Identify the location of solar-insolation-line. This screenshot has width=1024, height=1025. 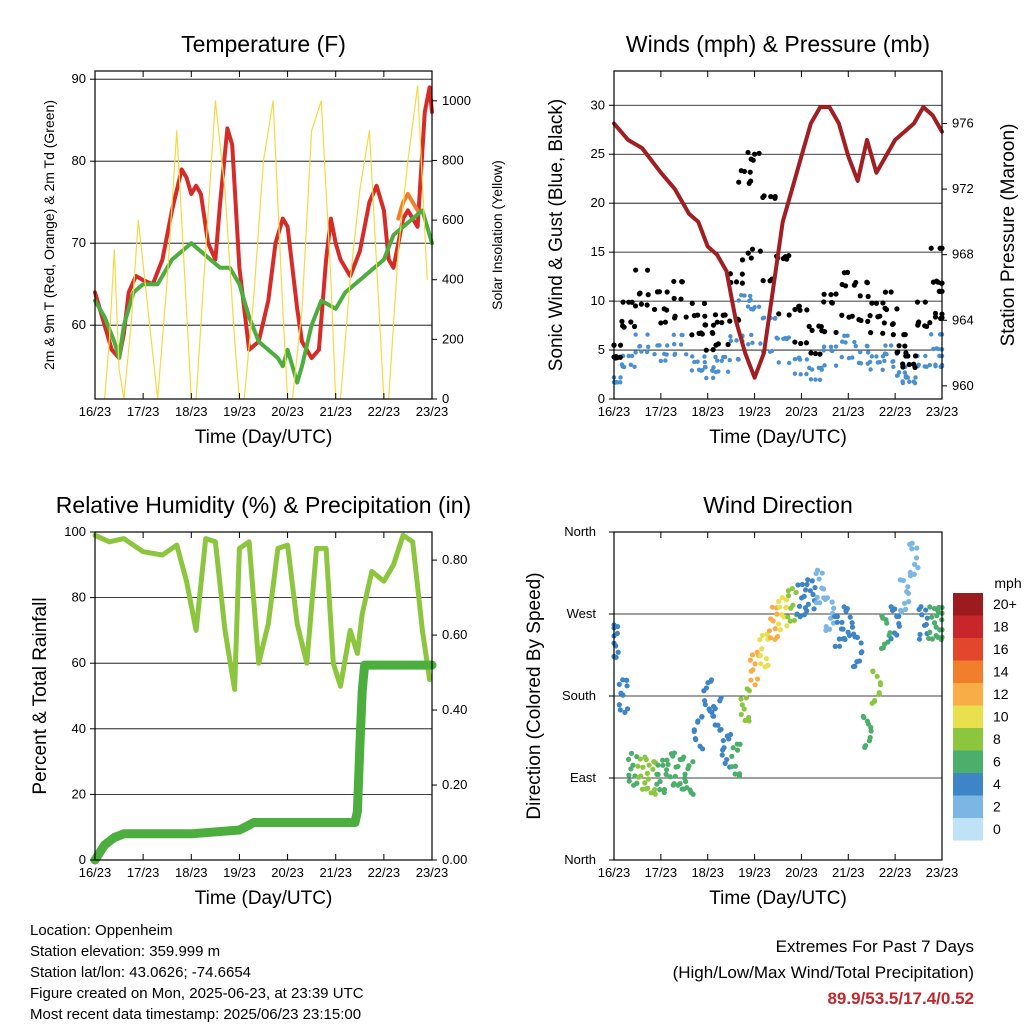
(265, 242).